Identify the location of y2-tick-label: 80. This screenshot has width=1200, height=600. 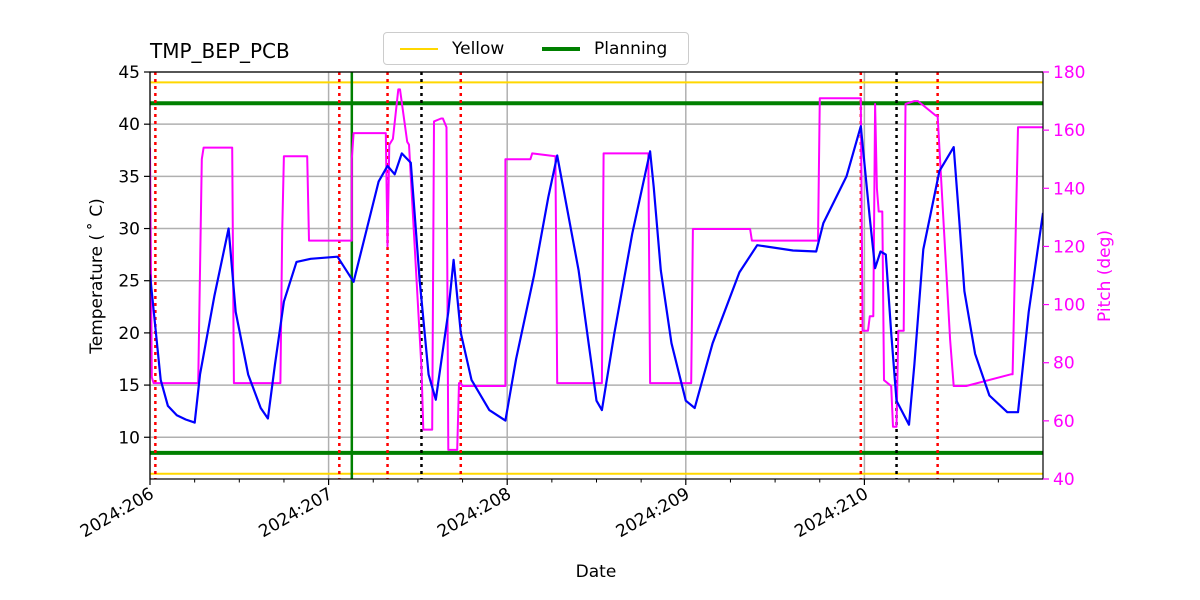
(1064, 364).